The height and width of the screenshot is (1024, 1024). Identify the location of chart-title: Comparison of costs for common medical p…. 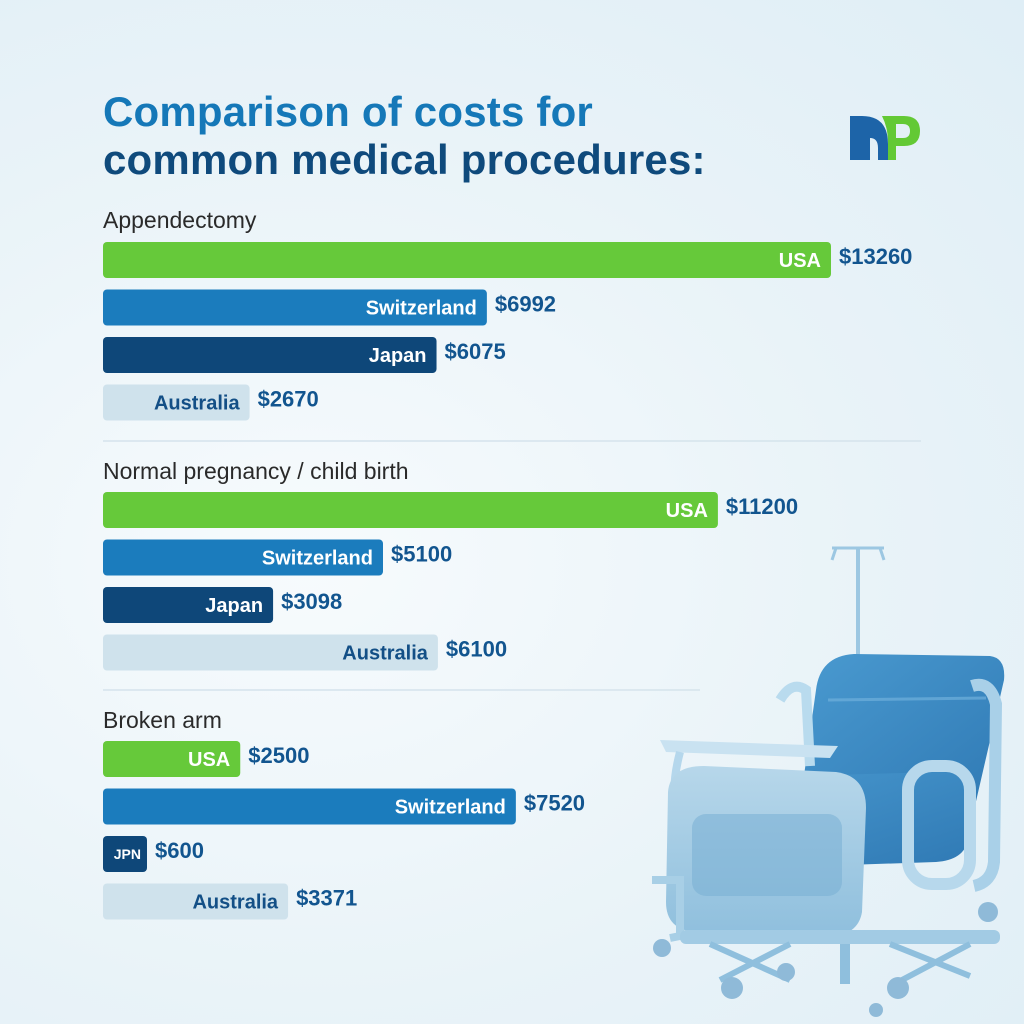
(404, 136).